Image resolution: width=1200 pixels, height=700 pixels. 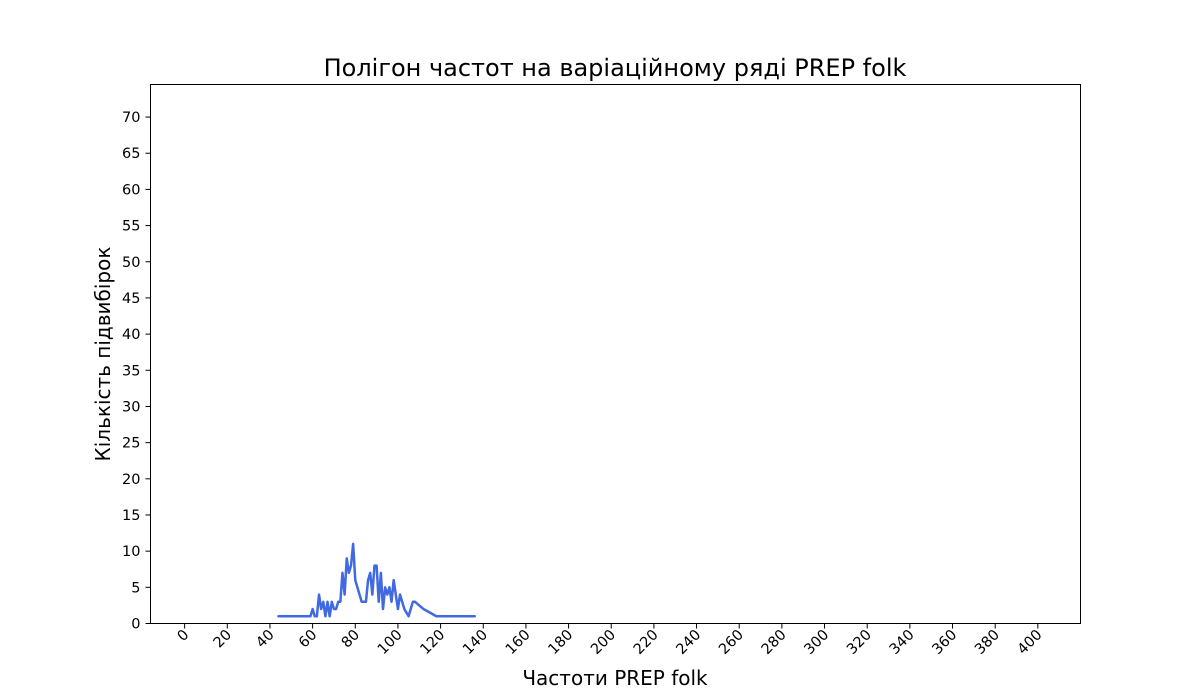 I want to click on y-tick-label: 70, so click(x=131, y=118).